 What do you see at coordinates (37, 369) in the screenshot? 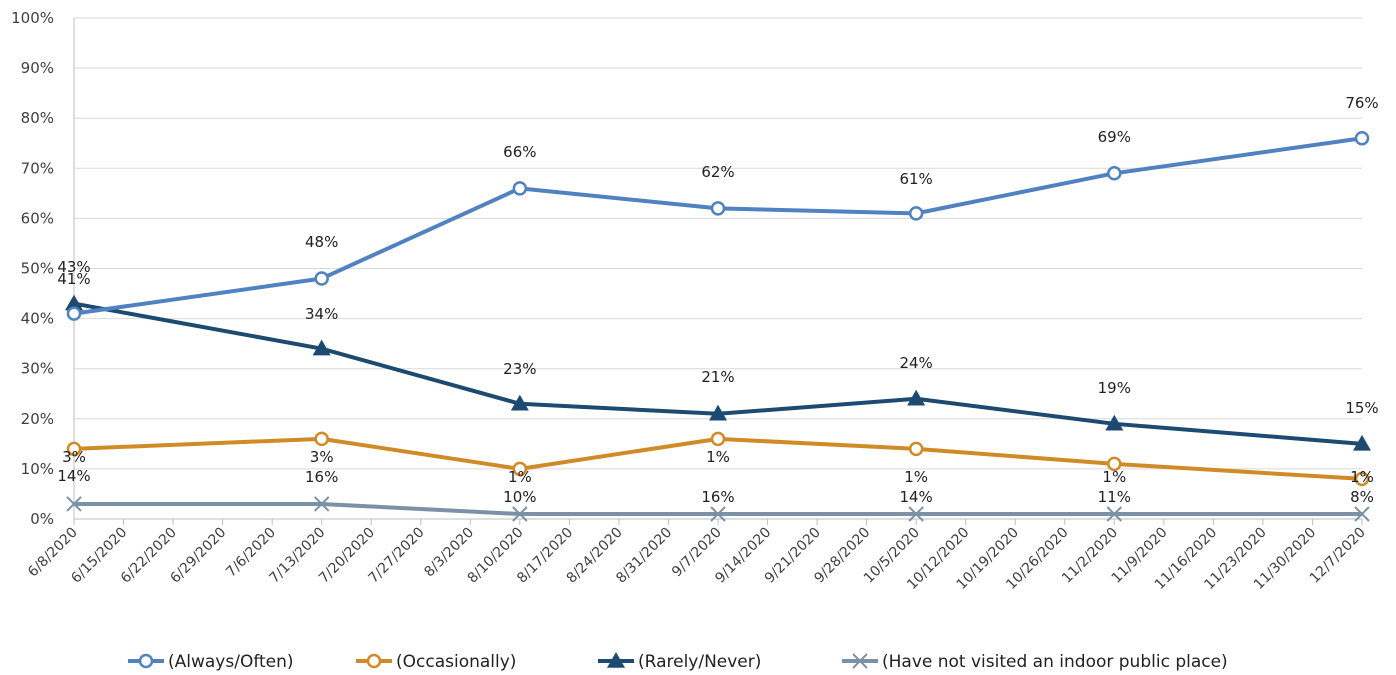
I see `y-tick-label: 30%` at bounding box center [37, 369].